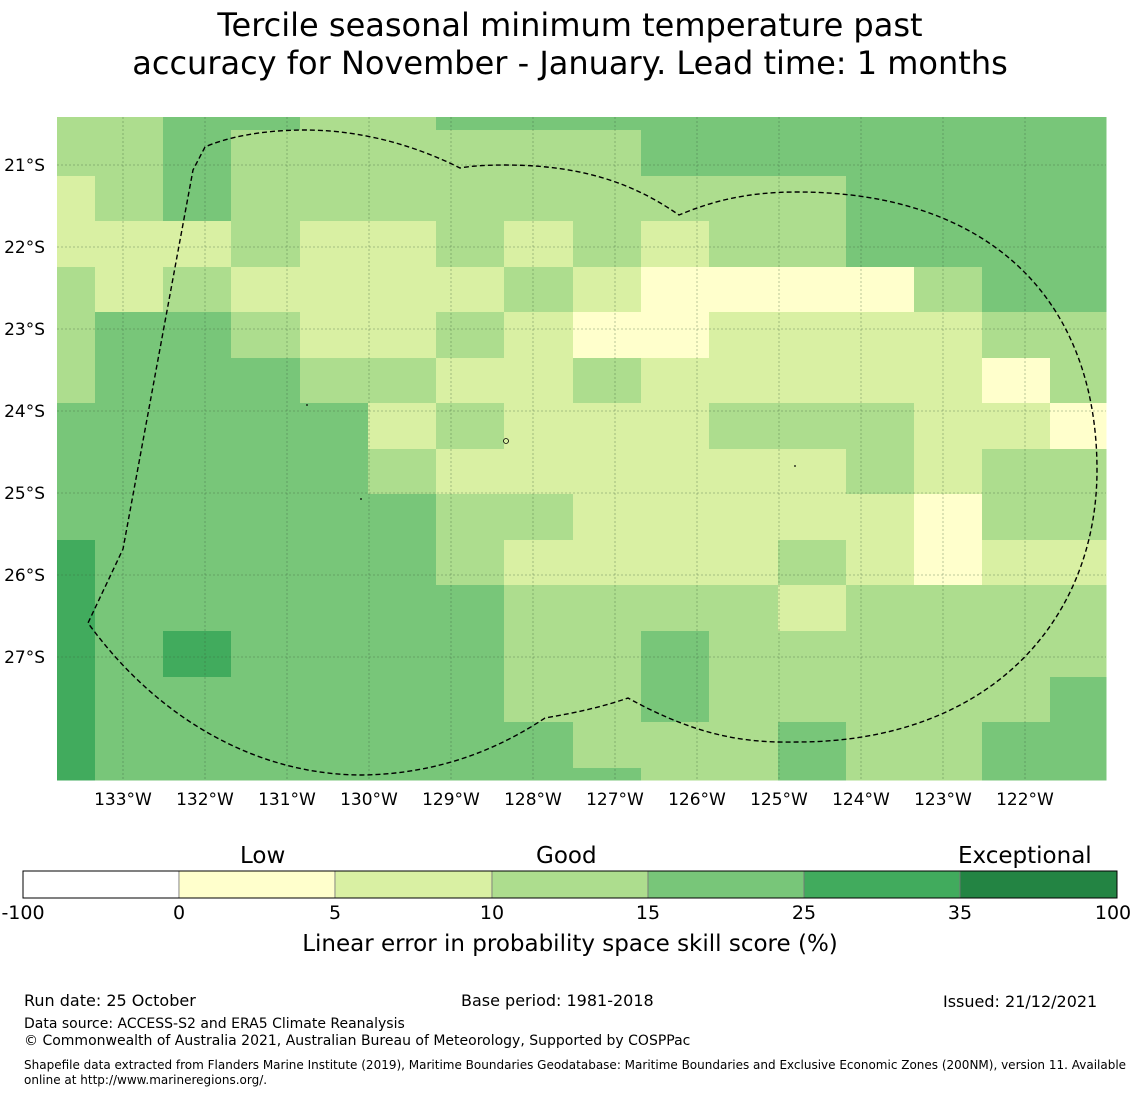 The width and height of the screenshot is (1140, 1095). What do you see at coordinates (1025, 856) in the screenshot?
I see `colorbar-category-exceptional: Exceptional` at bounding box center [1025, 856].